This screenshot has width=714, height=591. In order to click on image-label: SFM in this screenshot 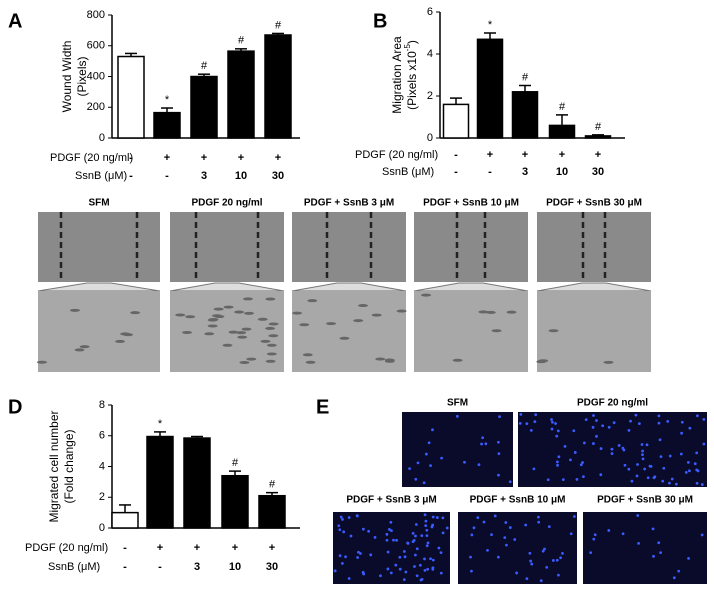, I will do `click(457, 403)`.